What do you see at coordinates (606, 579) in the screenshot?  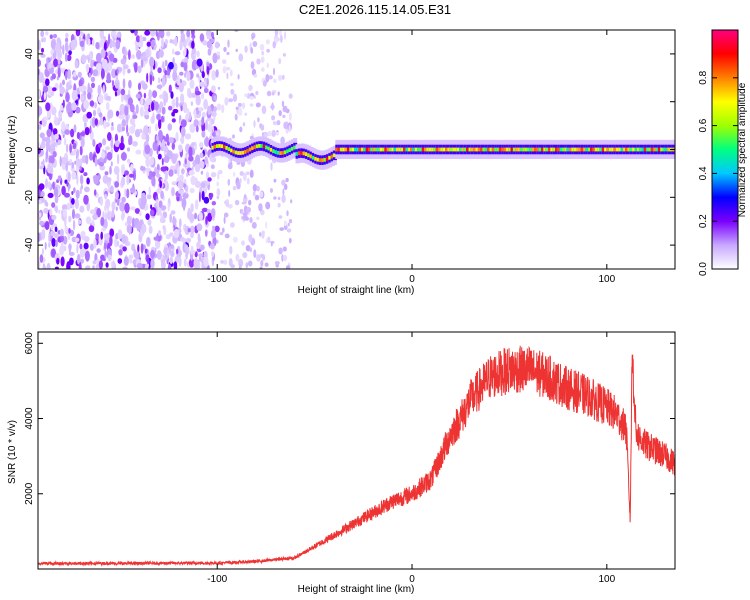 I see `x-tick-label: 100` at bounding box center [606, 579].